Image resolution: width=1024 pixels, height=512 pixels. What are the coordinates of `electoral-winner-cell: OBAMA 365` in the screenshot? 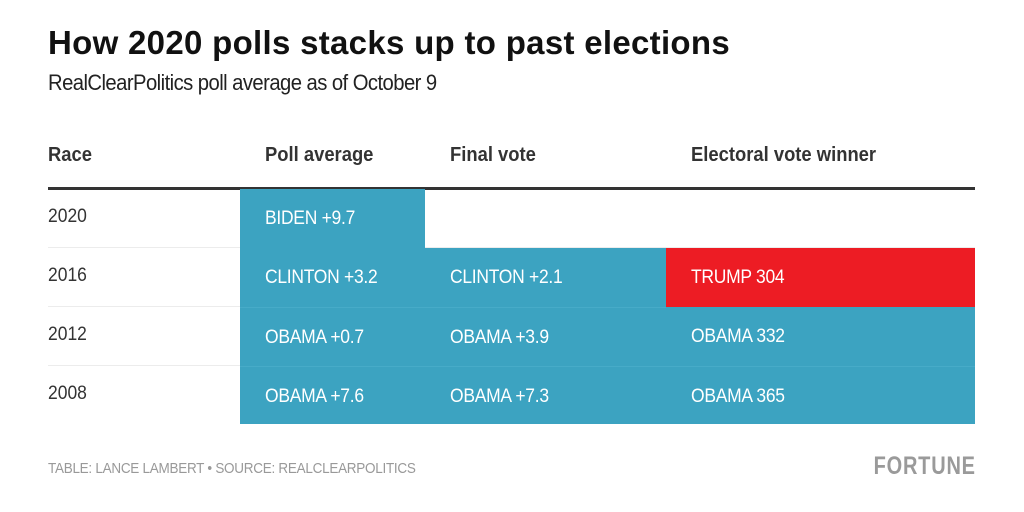 It's located at (820, 395).